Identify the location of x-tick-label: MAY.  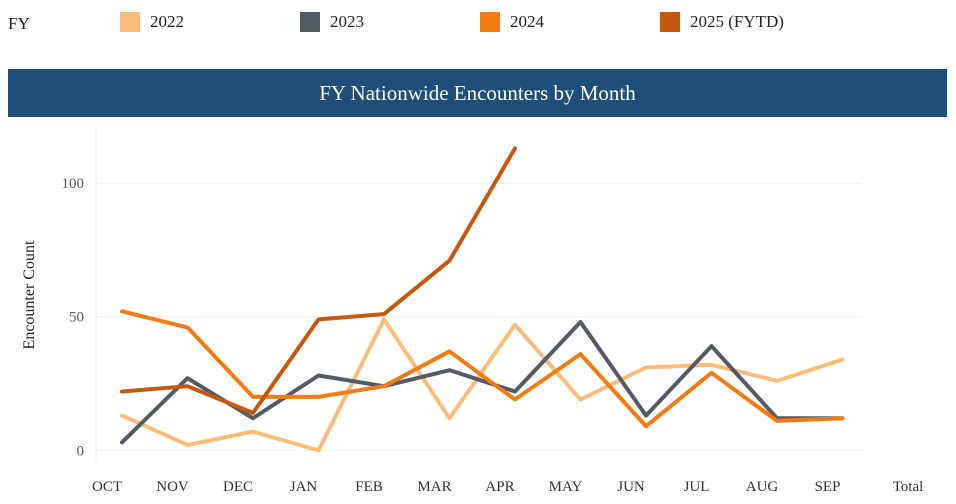
(566, 487).